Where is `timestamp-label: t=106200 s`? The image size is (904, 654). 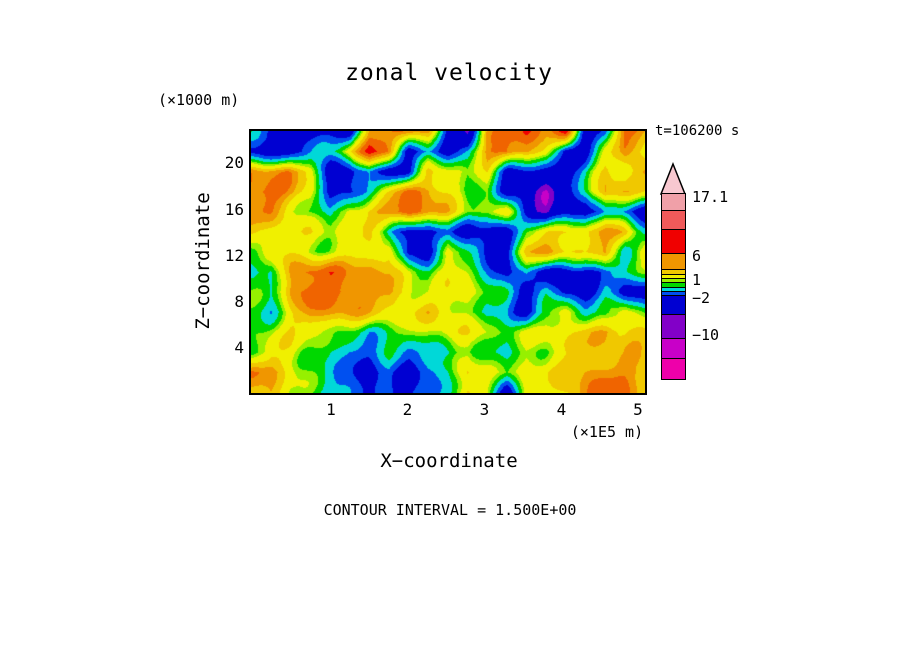 timestamp-label: t=106200 s is located at coordinates (697, 131).